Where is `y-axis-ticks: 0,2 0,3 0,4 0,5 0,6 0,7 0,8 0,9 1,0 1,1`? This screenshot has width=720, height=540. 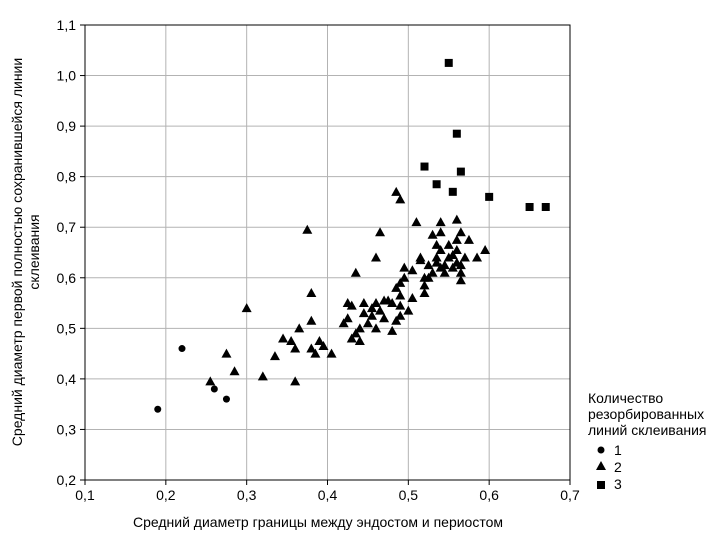 y-axis-ticks: 0,2 0,3 0,4 0,5 0,6 0,7 0,8 0,9 1,0 1,1 is located at coordinates (71, 252).